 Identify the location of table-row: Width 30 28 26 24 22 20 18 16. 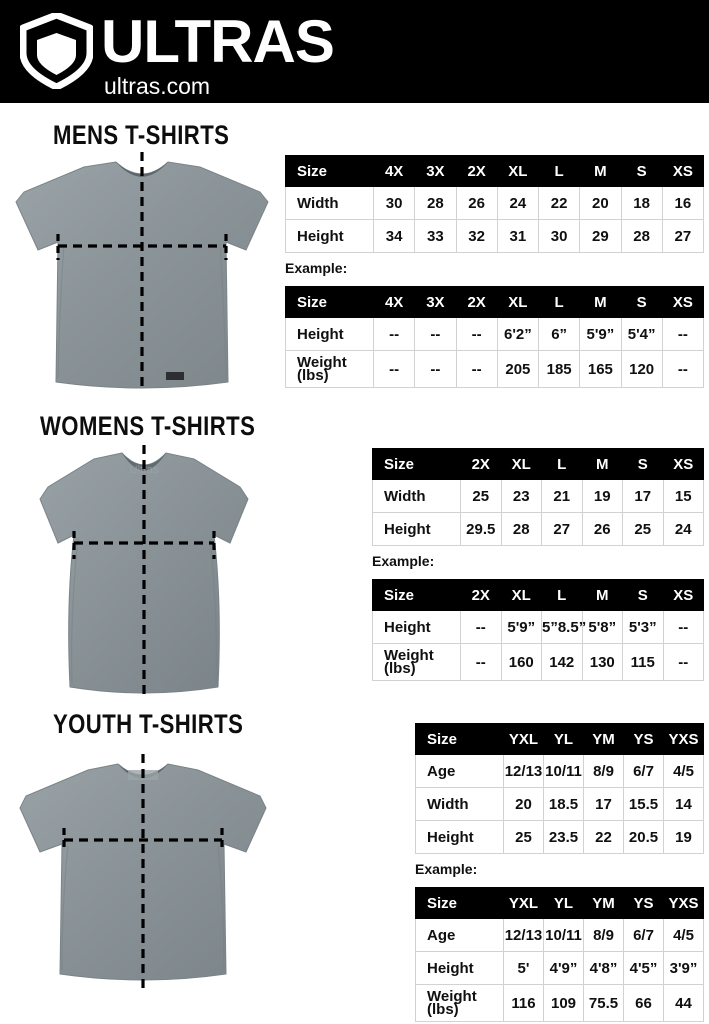
(495, 203).